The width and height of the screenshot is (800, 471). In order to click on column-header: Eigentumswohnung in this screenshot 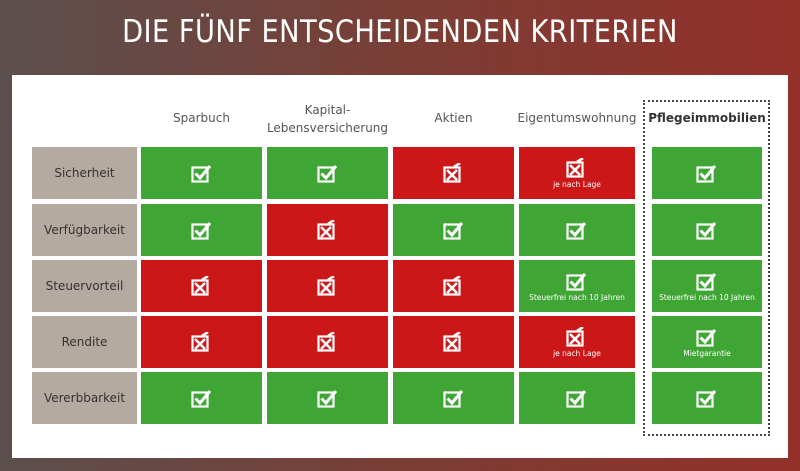, I will do `click(577, 118)`.